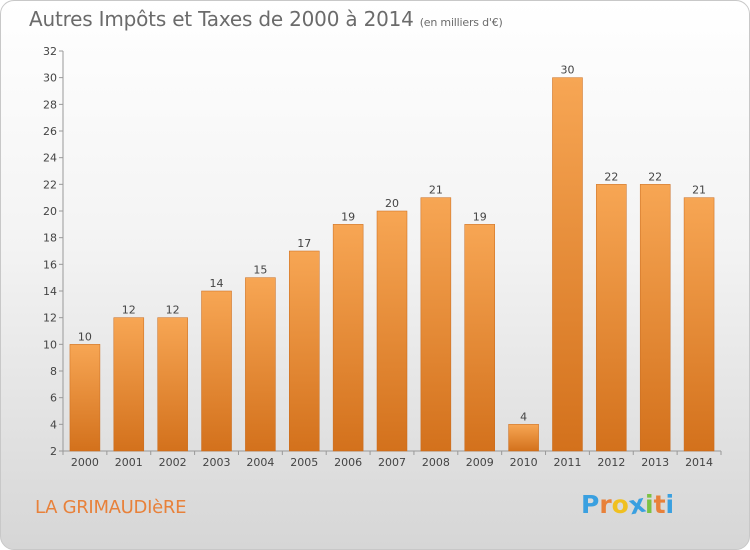 This screenshot has height=550, width=750. What do you see at coordinates (172, 384) in the screenshot?
I see `bar-2002` at bounding box center [172, 384].